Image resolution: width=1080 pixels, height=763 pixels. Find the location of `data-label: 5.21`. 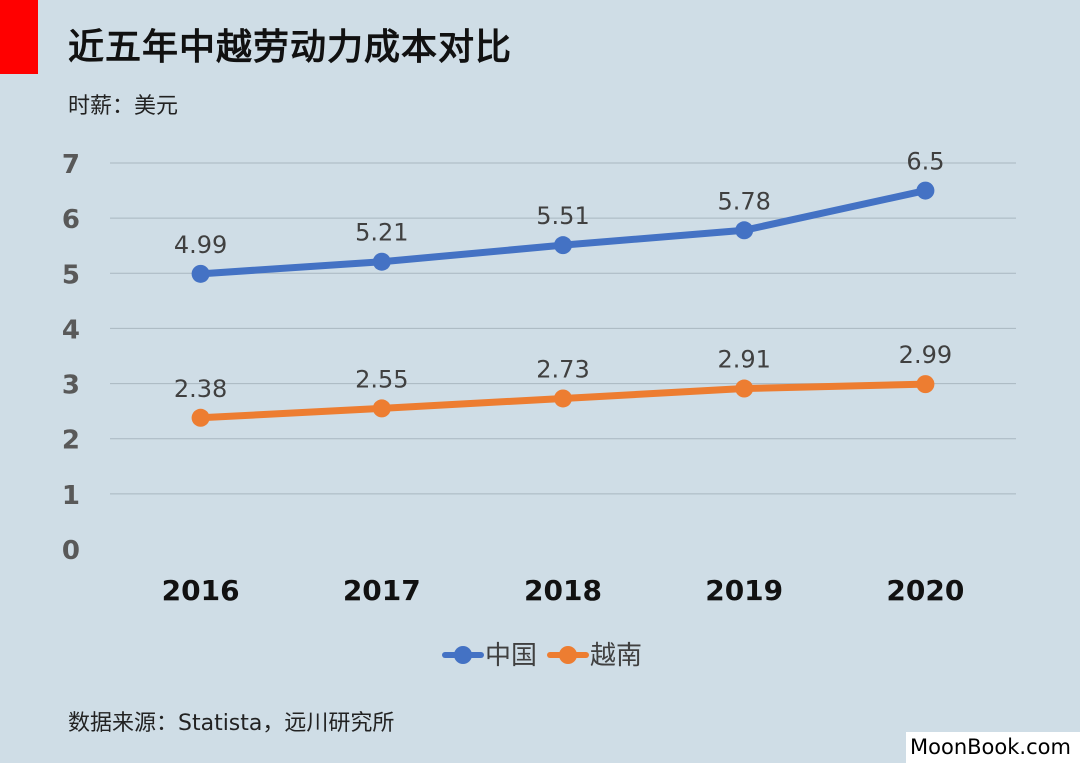

data-label: 5.21 is located at coordinates (381, 233).